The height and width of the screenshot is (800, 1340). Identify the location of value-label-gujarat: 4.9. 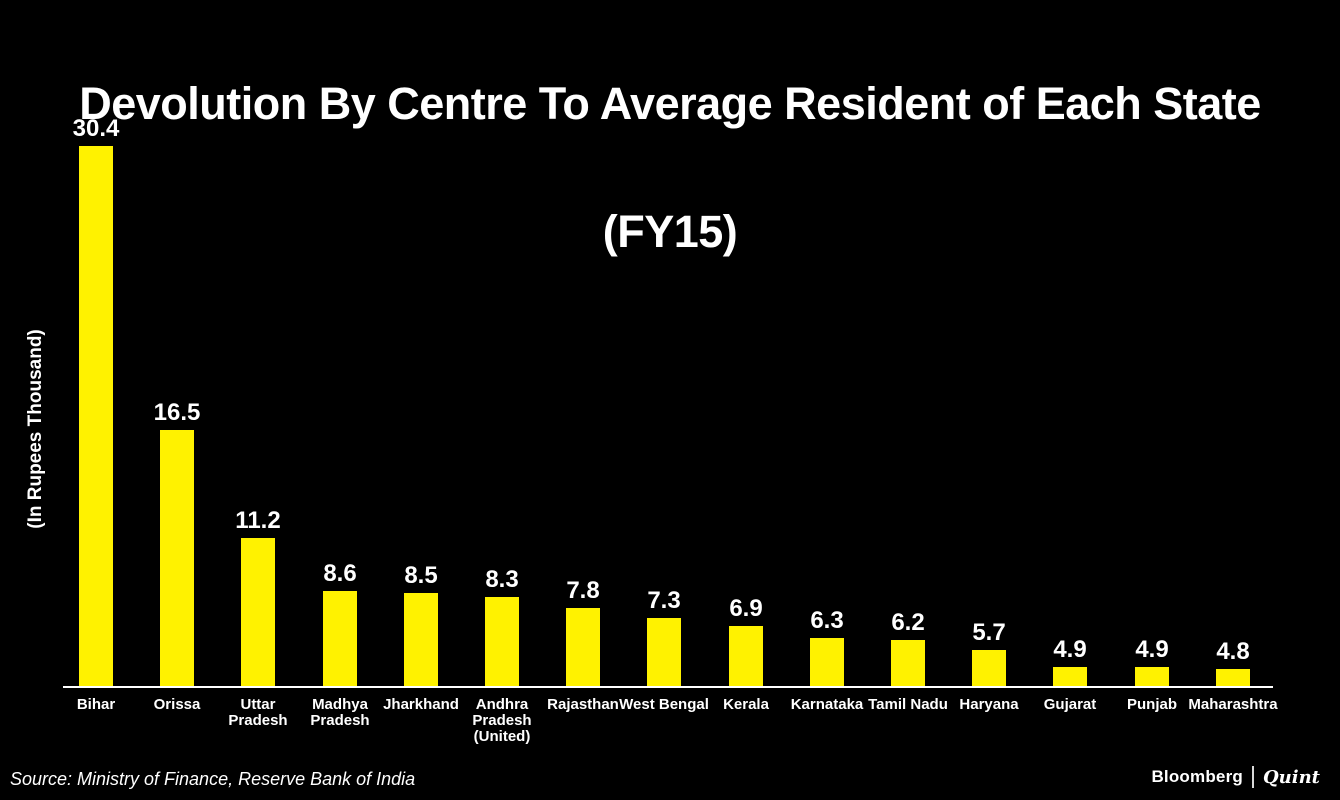
(1070, 649).